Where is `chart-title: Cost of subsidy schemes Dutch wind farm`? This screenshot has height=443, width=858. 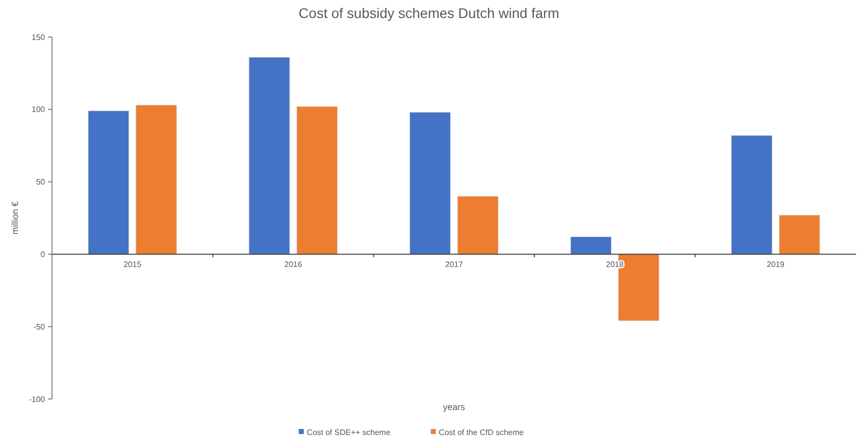 chart-title: Cost of subsidy schemes Dutch wind farm is located at coordinates (429, 13).